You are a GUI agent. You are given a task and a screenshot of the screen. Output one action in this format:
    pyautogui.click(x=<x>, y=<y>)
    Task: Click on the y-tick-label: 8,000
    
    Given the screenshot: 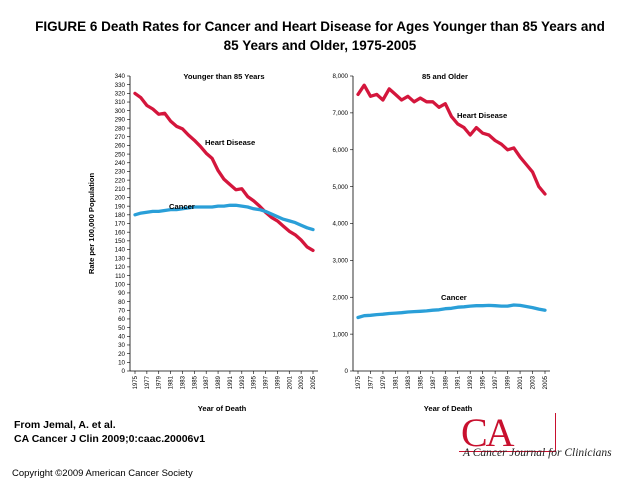 What is the action you would take?
    pyautogui.click(x=341, y=76)
    